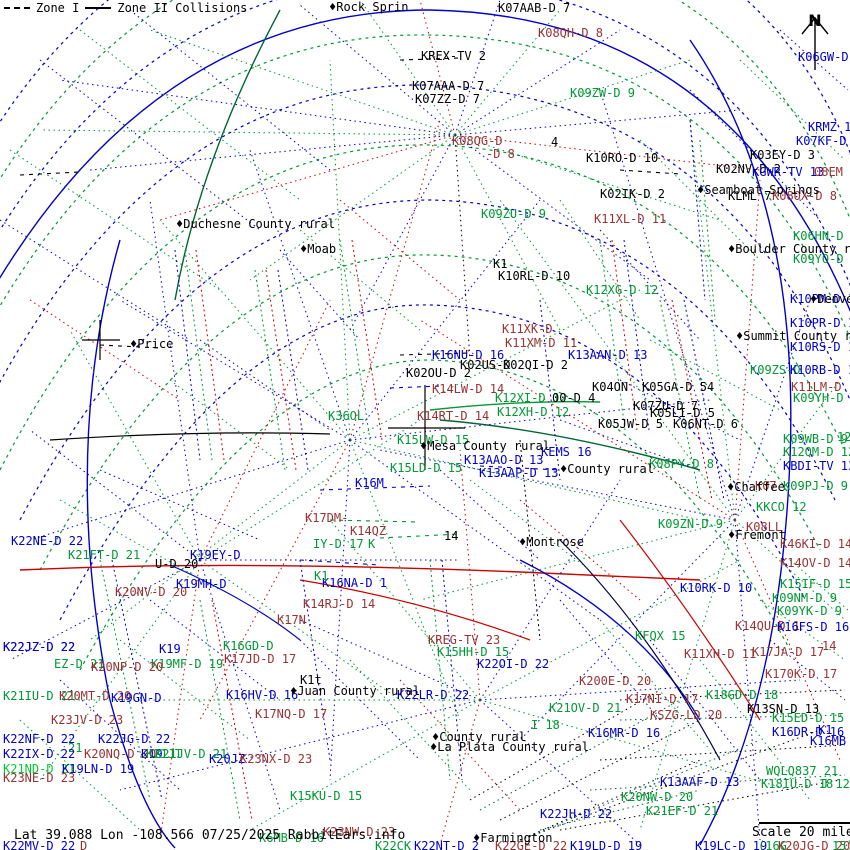  I want to click on station-label: EZ-D 21, so click(79, 664).